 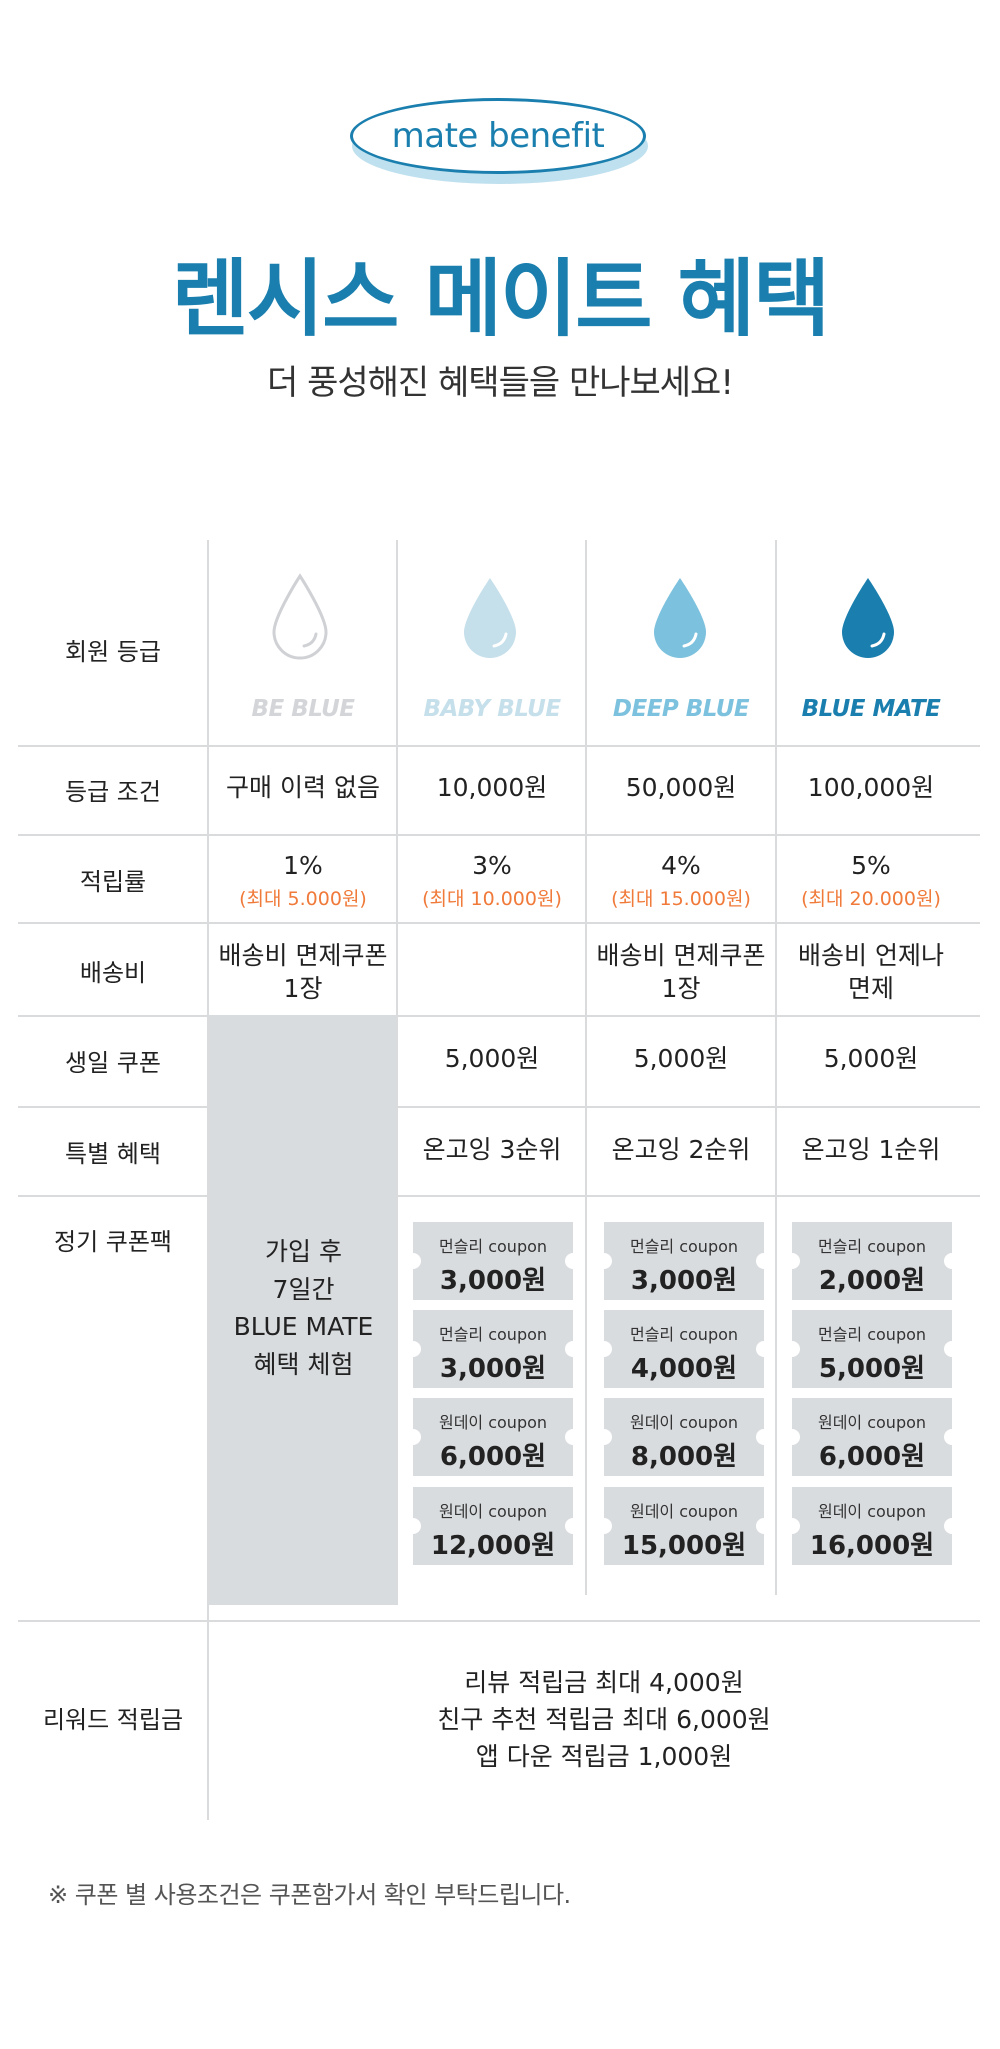 What do you see at coordinates (604, 1682) in the screenshot?
I see `reward-line: 리뷰 적립금 최대 4,000원` at bounding box center [604, 1682].